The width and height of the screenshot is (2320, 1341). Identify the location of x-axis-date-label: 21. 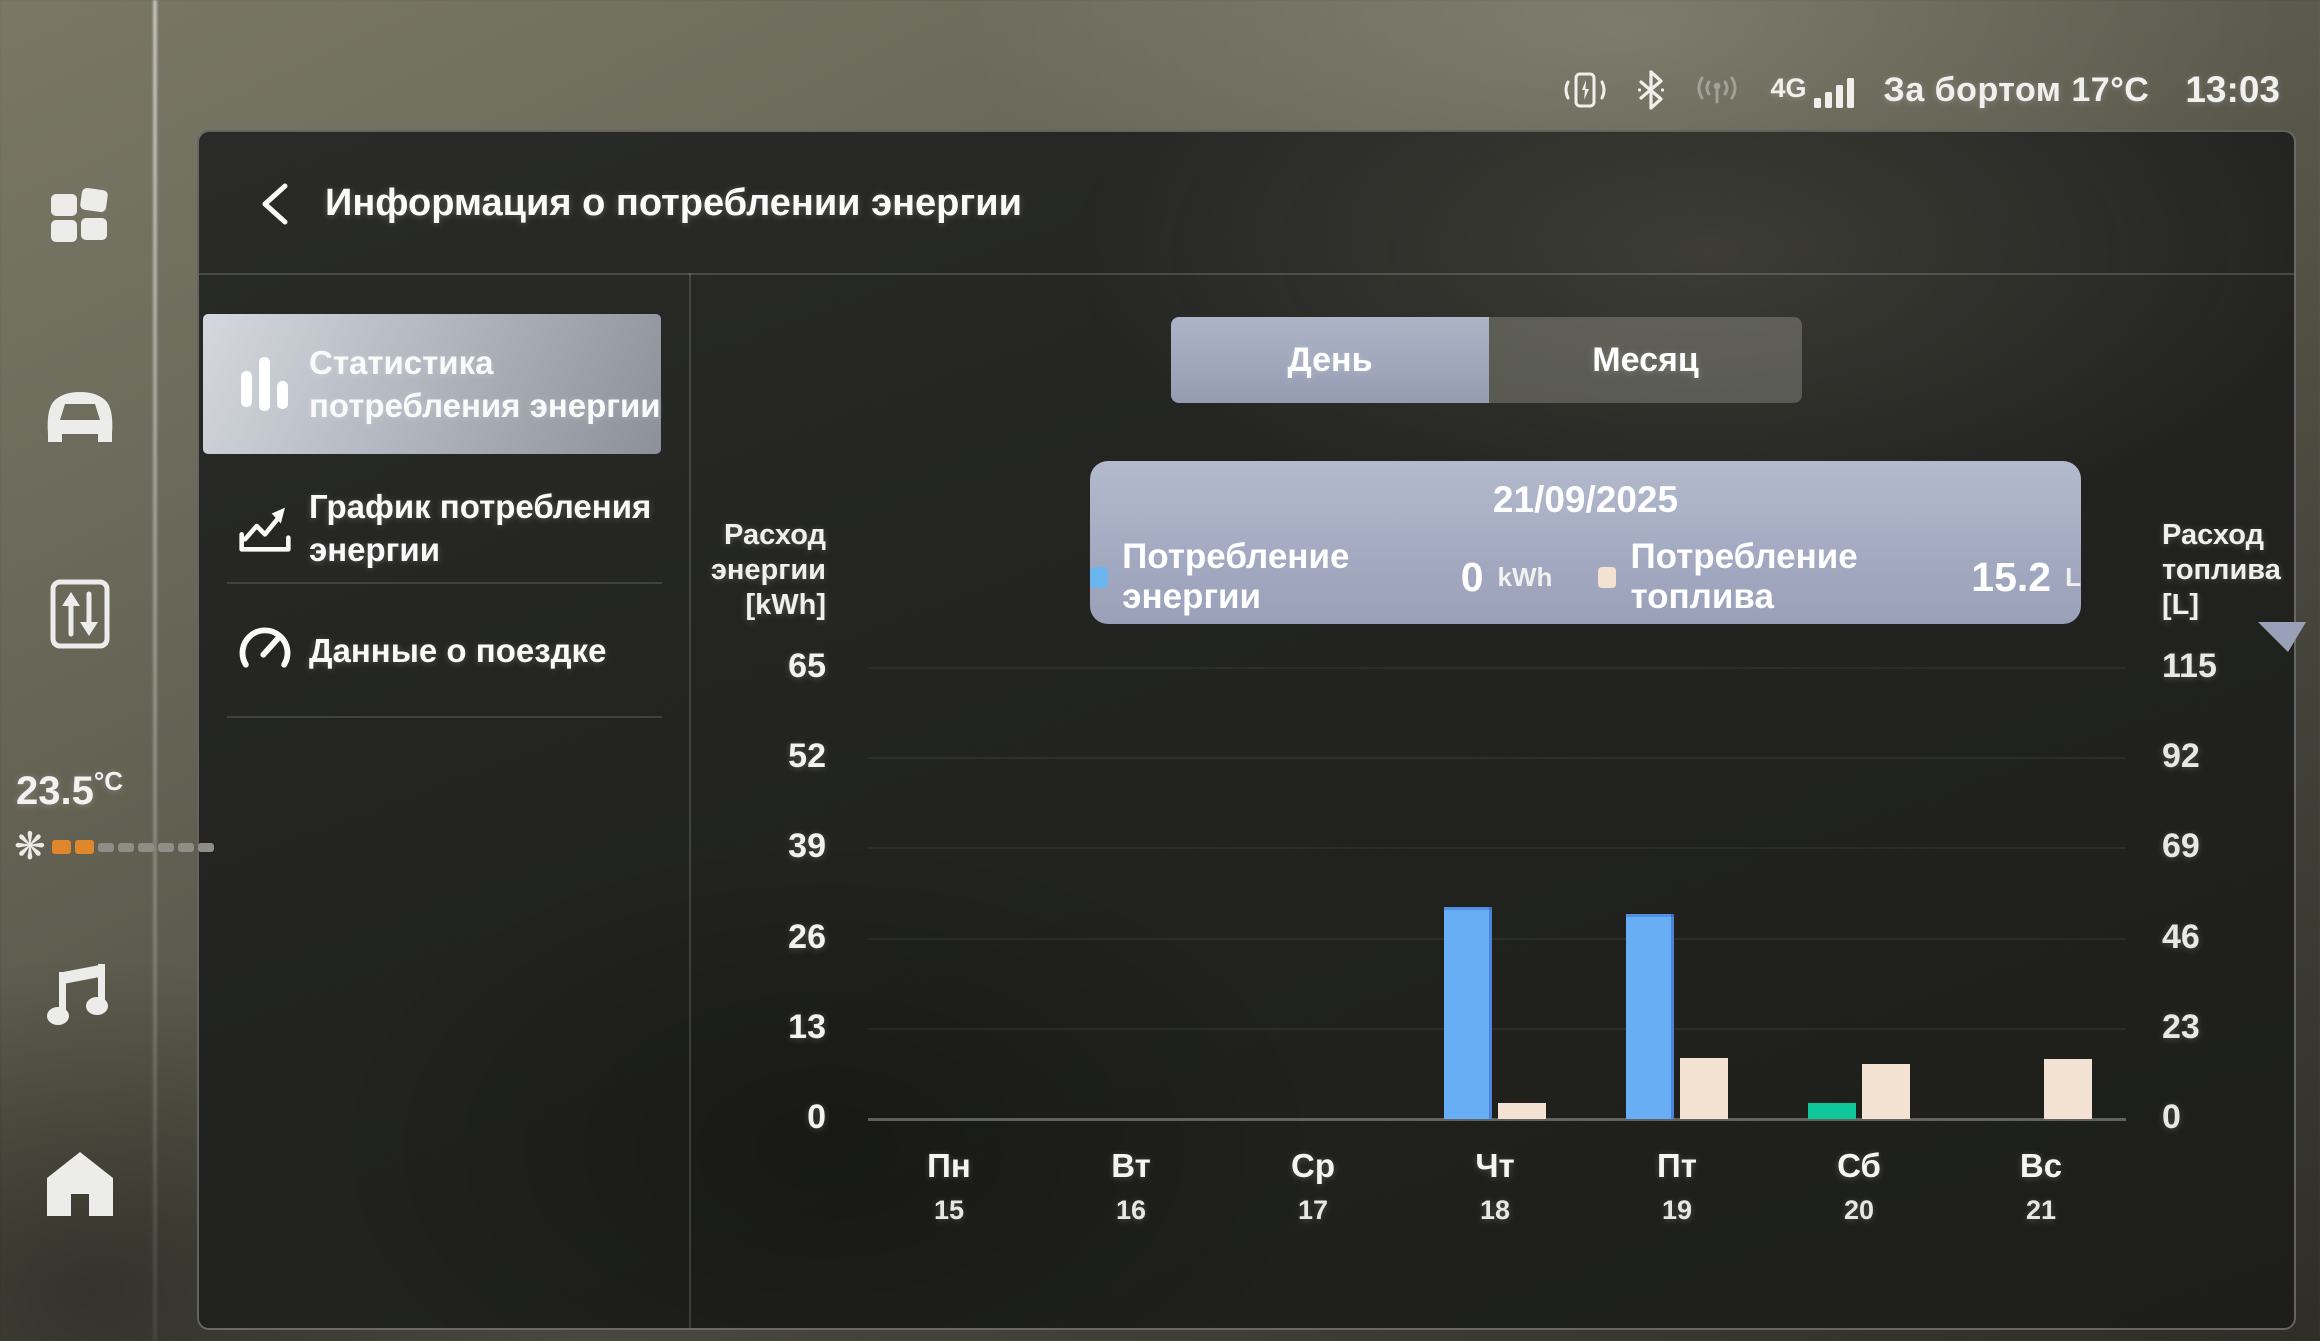
(2041, 1210).